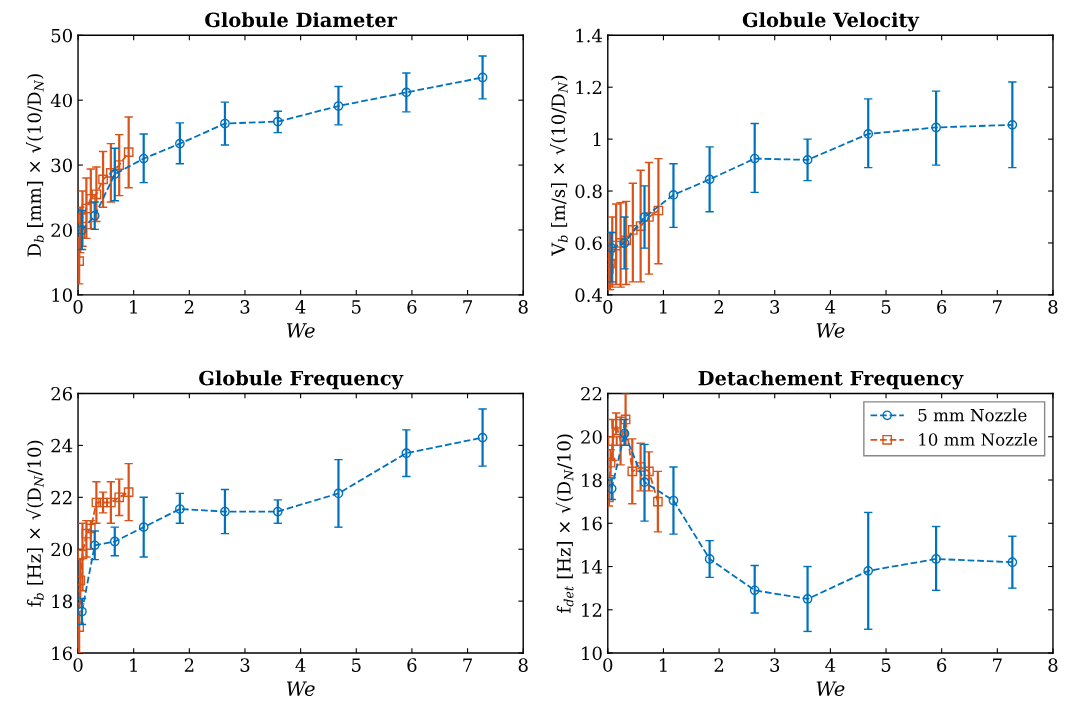 This screenshot has width=1069, height=706. What do you see at coordinates (588, 243) in the screenshot?
I see `y-tick-label: 0.6` at bounding box center [588, 243].